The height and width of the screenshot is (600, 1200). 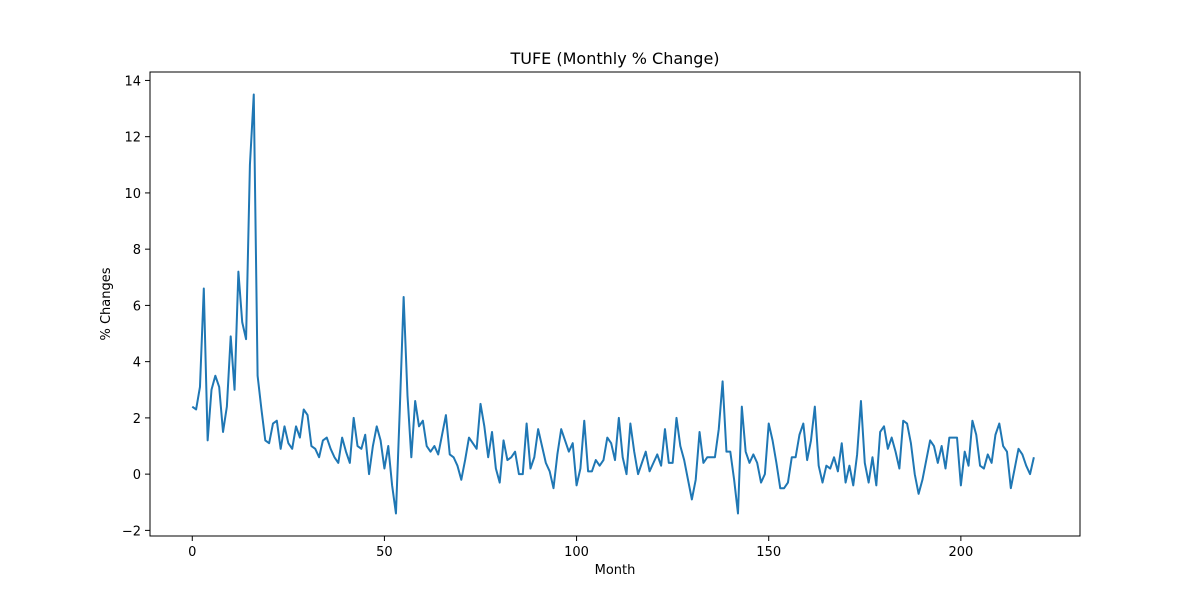 I want to click on chart-title: TUFE (Monthly % Change), so click(x=614, y=58).